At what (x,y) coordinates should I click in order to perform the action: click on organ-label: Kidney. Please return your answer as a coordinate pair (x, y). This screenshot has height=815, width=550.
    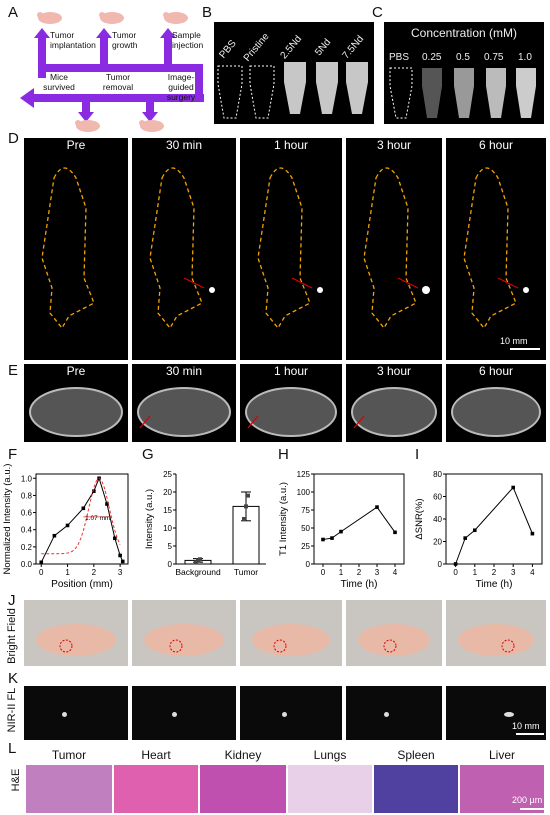
    Looking at the image, I should click on (243, 755).